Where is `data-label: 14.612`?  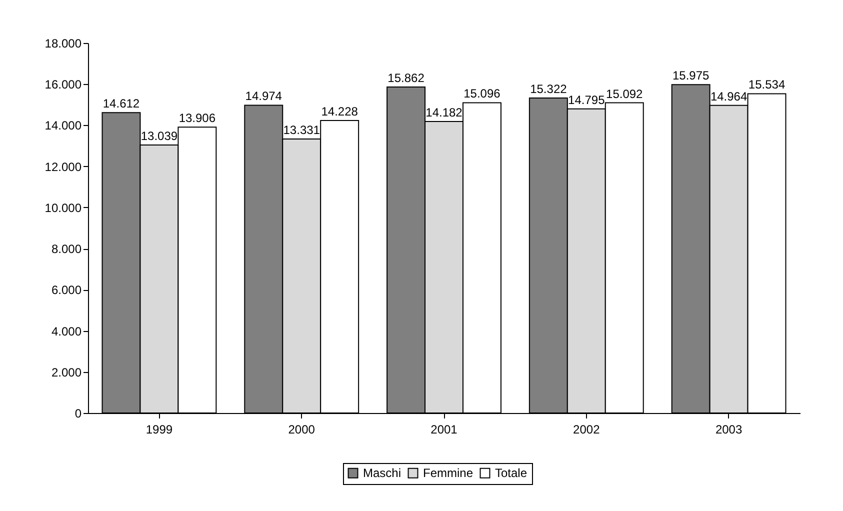 data-label: 14.612 is located at coordinates (121, 103).